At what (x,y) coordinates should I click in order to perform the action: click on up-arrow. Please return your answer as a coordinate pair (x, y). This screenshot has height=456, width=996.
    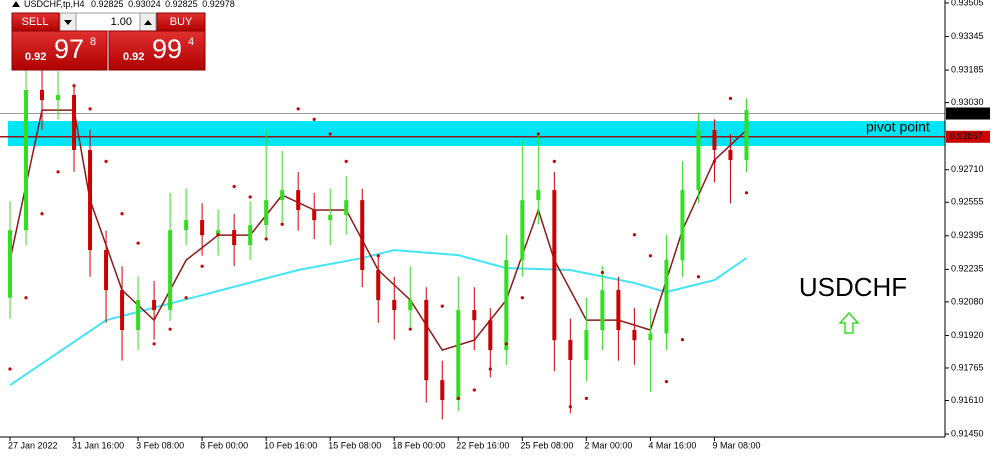
    Looking at the image, I should click on (849, 322).